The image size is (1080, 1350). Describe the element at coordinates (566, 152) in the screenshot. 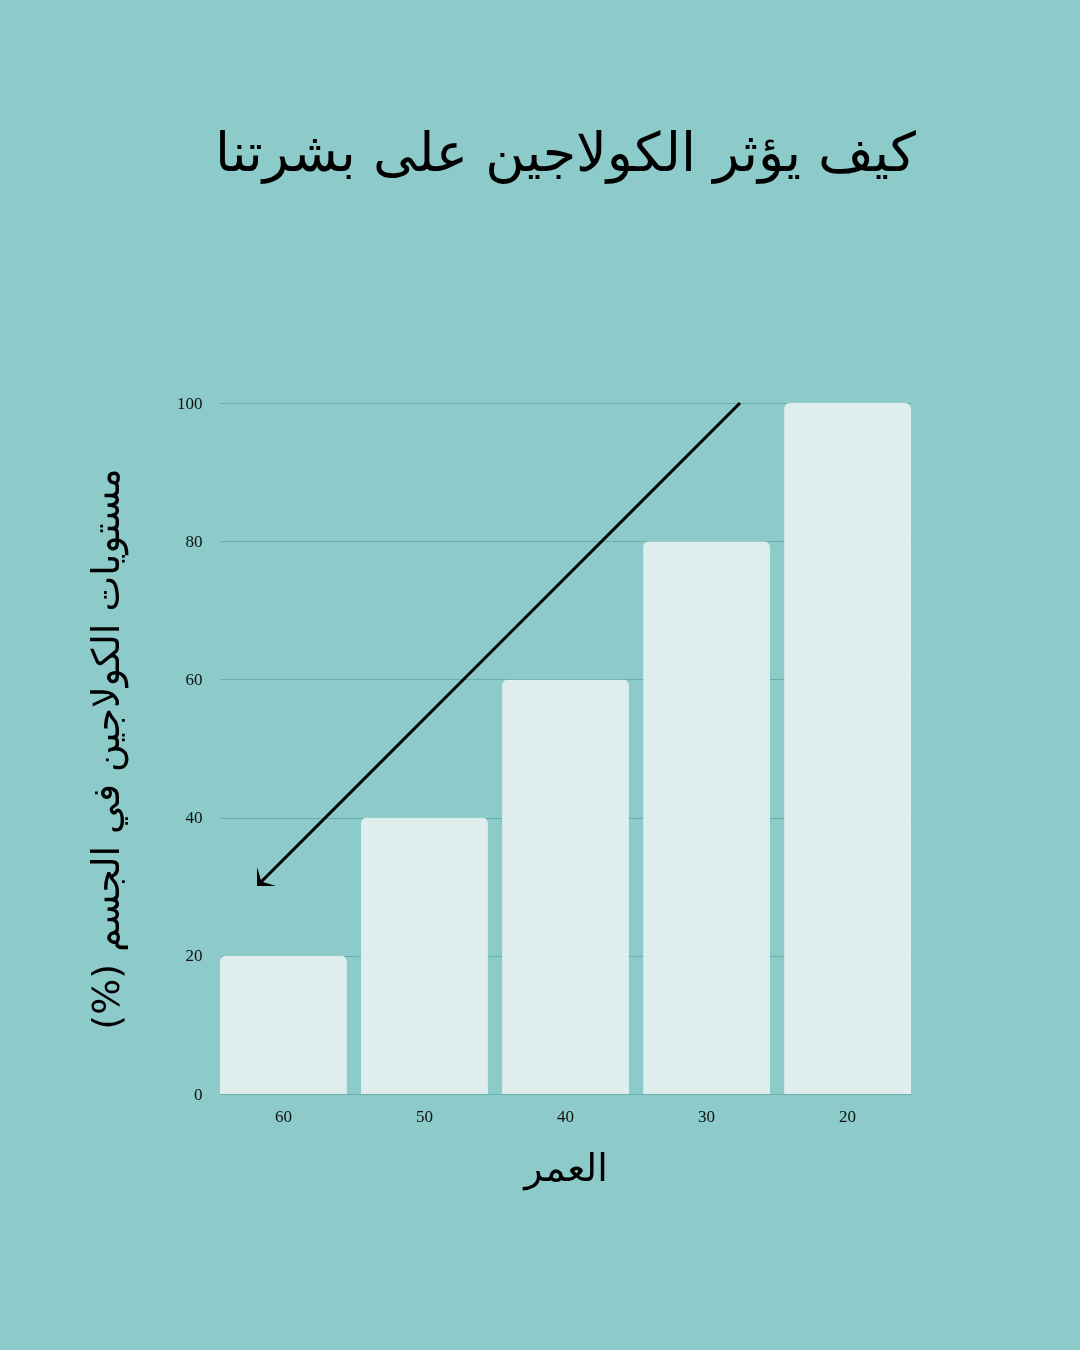

I see `chart-title: كيف يؤثر الكولاجين على بشرتنا` at that location.